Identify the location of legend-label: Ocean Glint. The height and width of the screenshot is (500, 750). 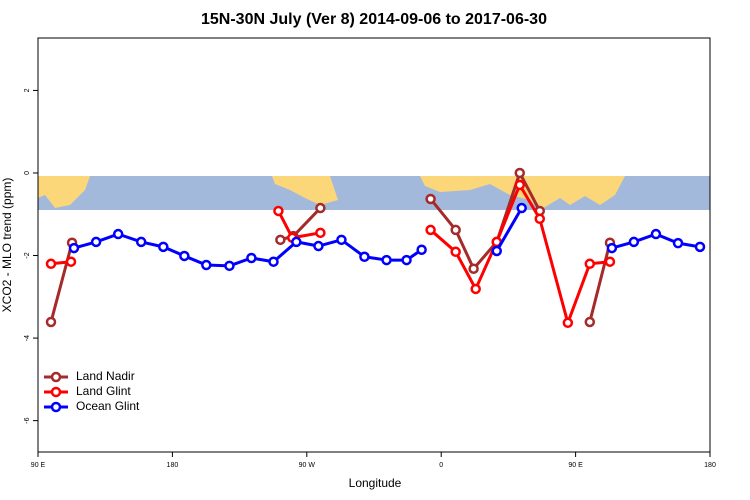
(108, 406).